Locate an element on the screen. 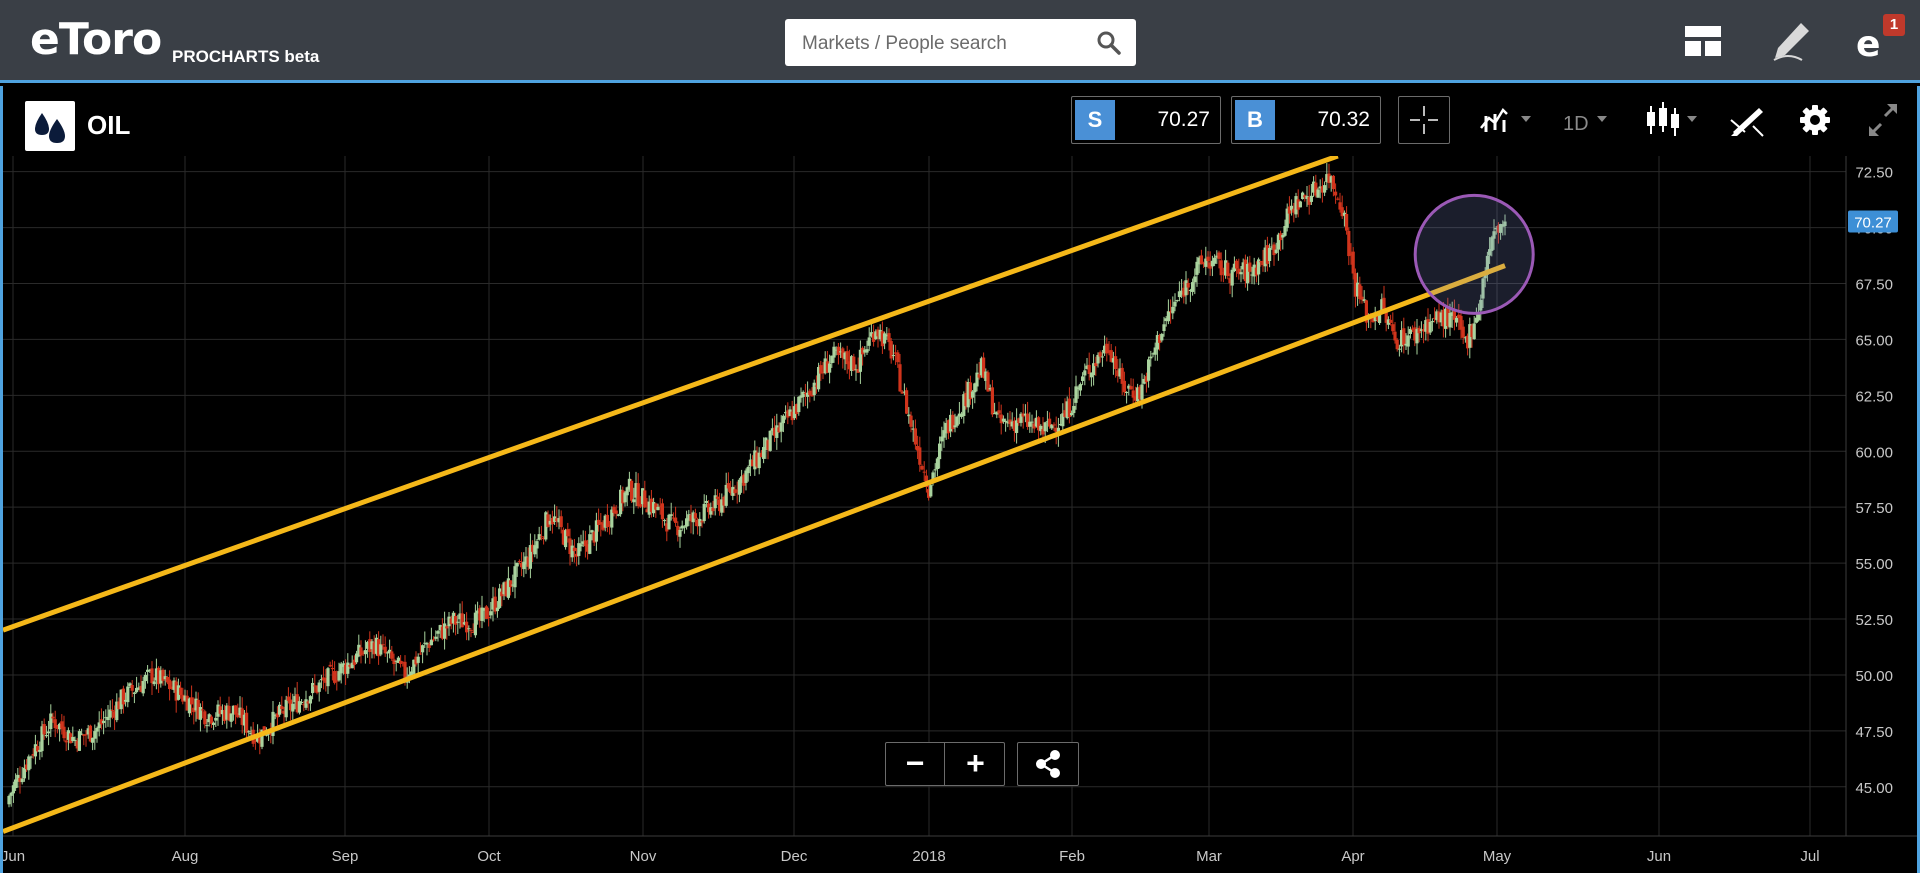 The image size is (1920, 873). fullscreen-icon is located at coordinates (1883, 120).